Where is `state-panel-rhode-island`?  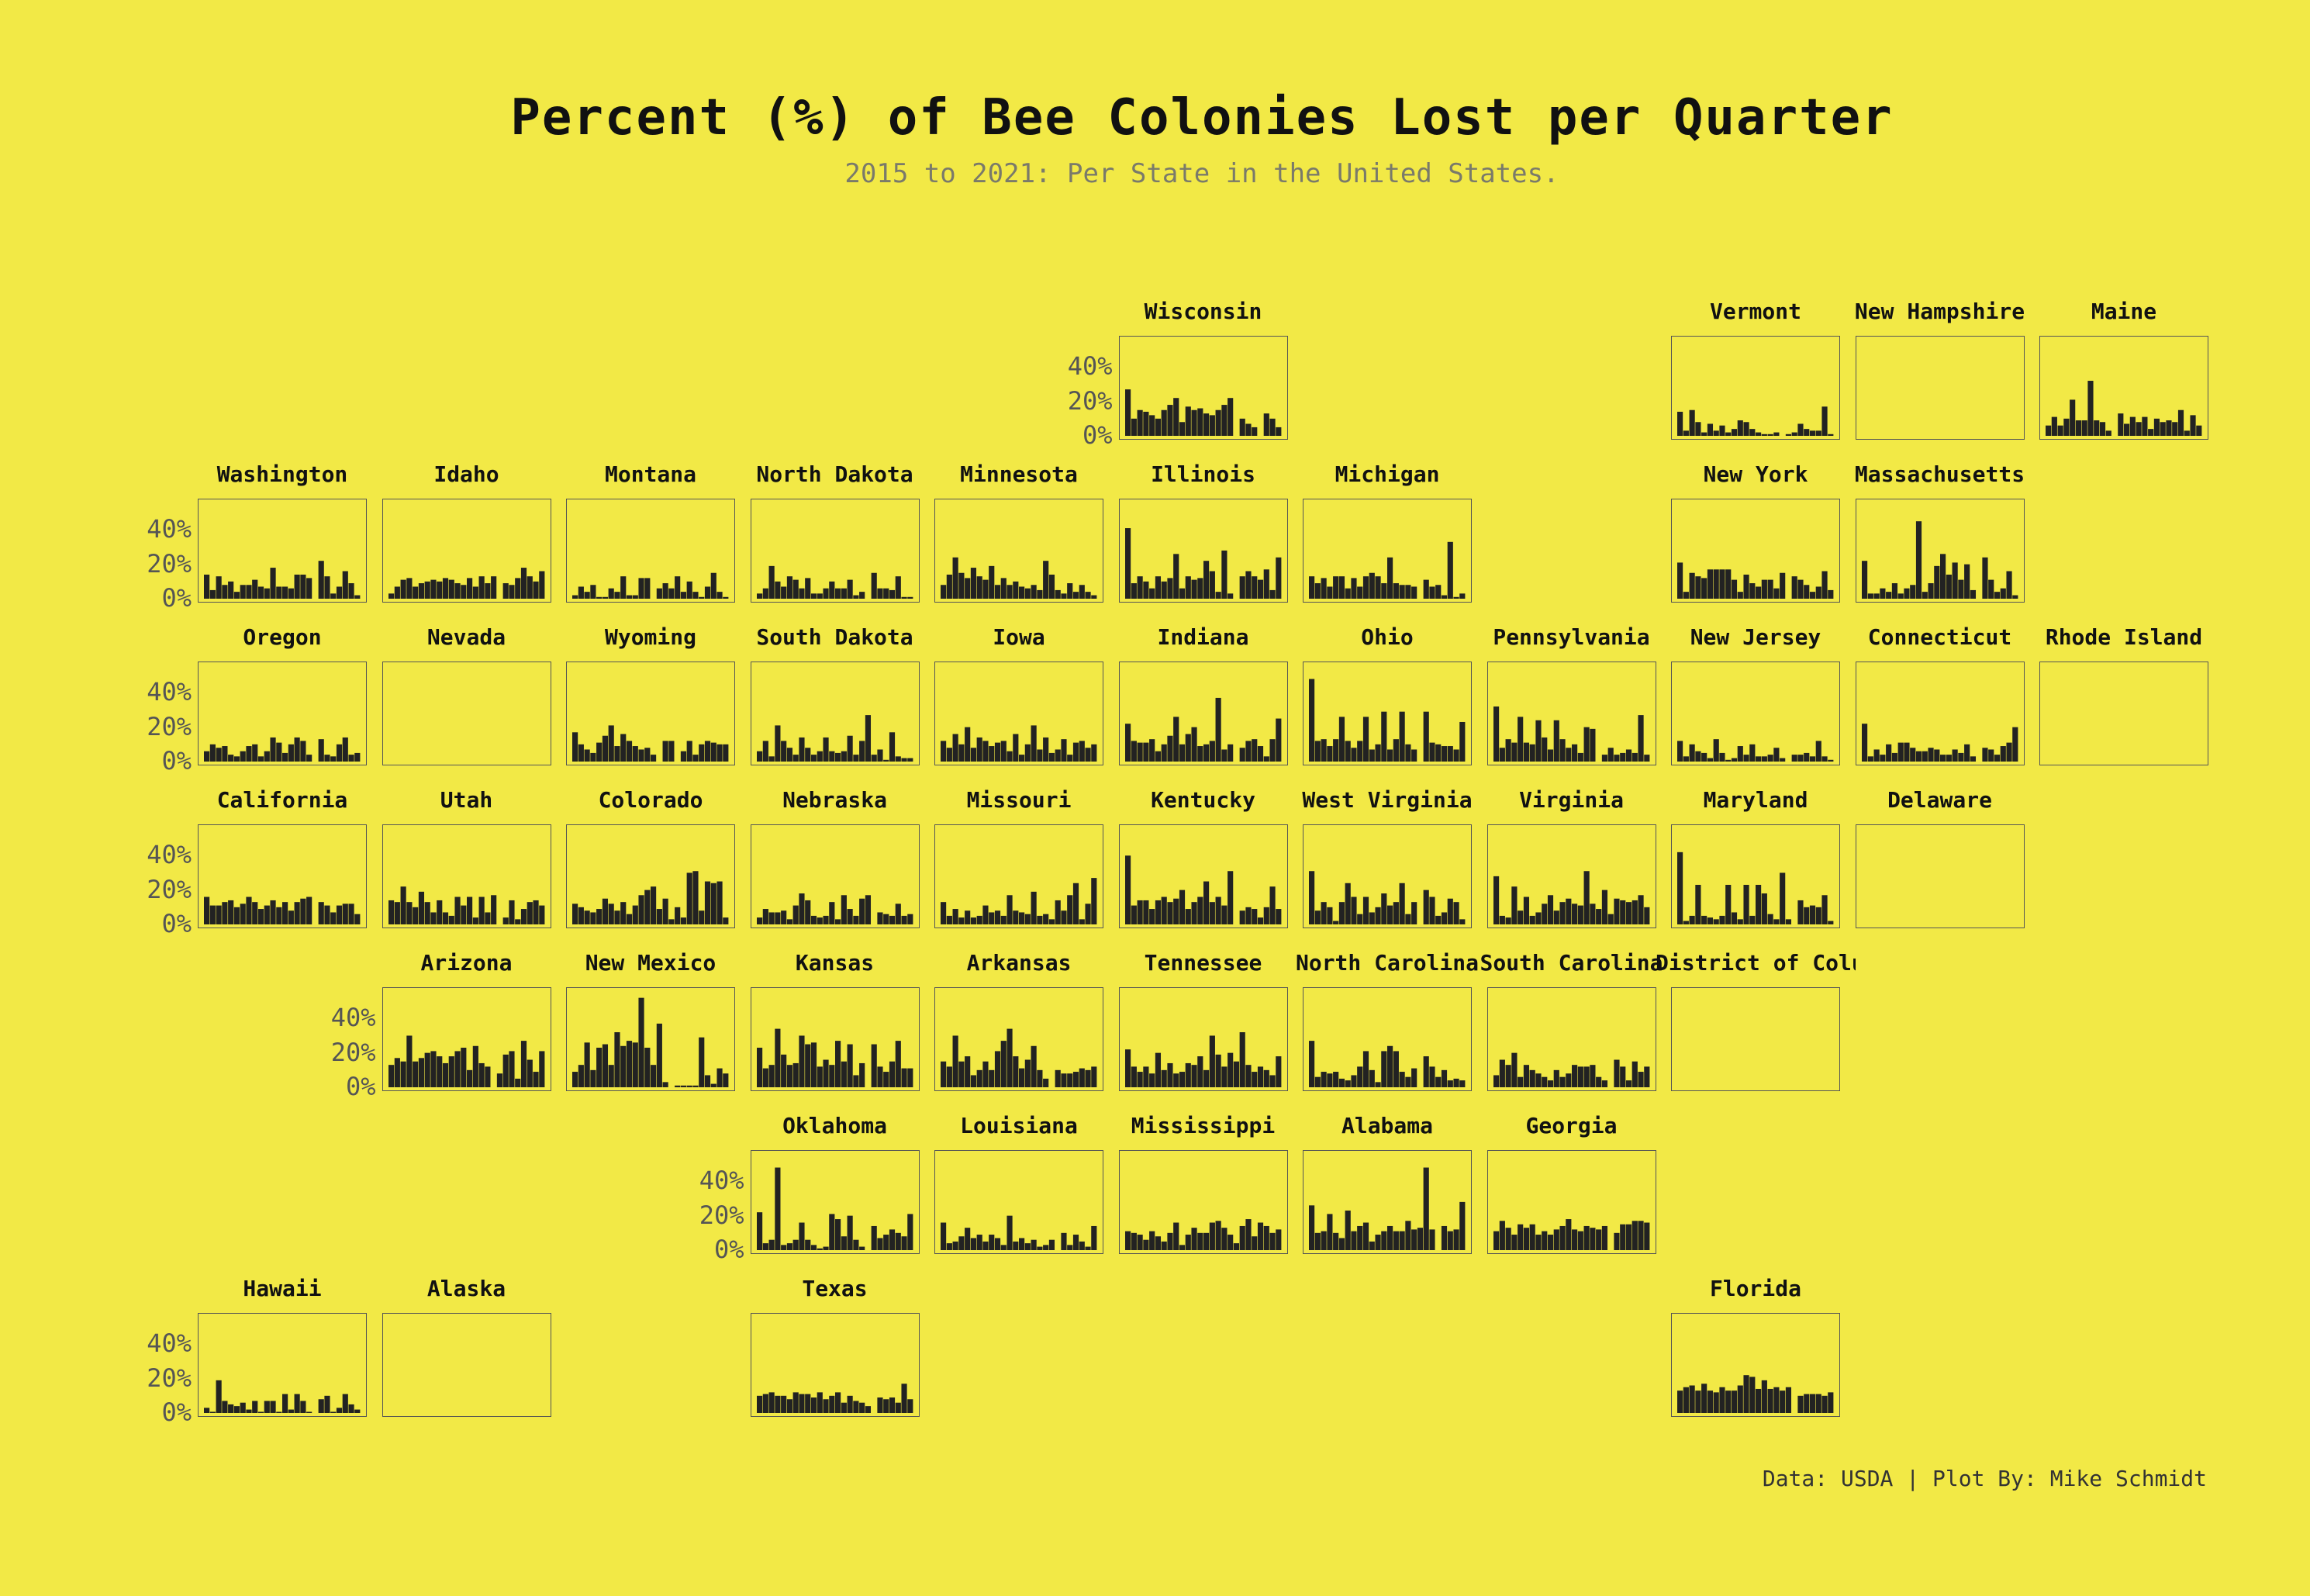 state-panel-rhode-island is located at coordinates (2123, 713).